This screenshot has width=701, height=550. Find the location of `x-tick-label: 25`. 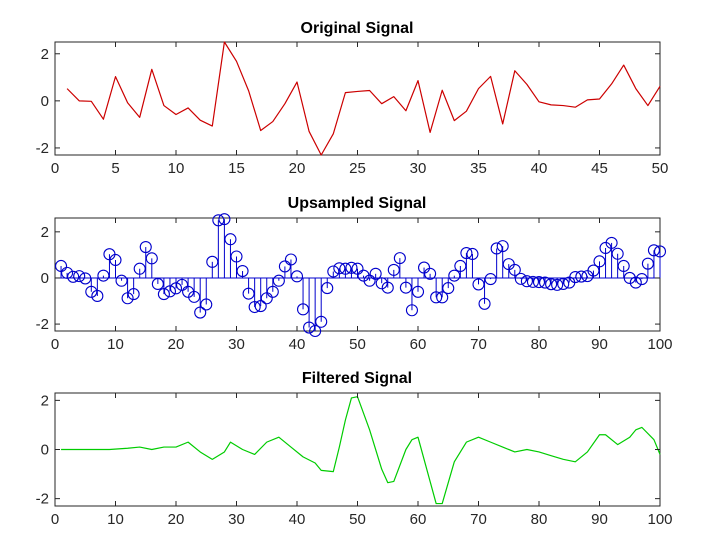

x-tick-label: 25 is located at coordinates (357, 168).